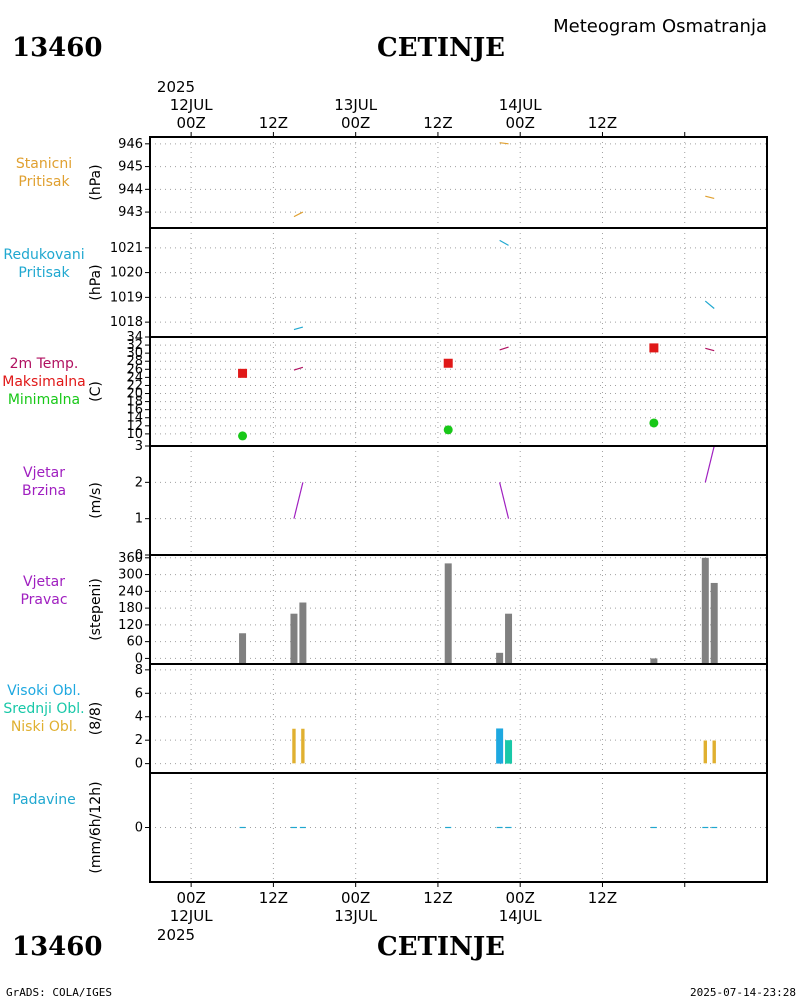 The height and width of the screenshot is (1000, 800). I want to click on date-tick-bottom: 14JUL, so click(520, 916).